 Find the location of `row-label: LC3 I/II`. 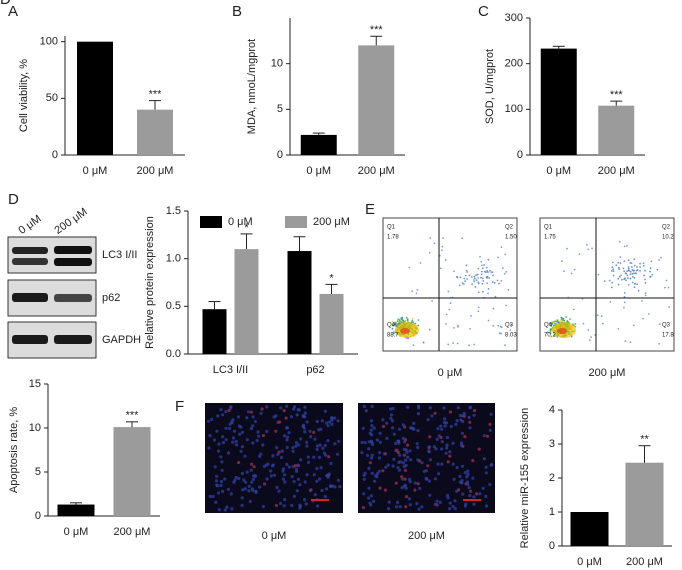

row-label: LC3 I/II is located at coordinates (119, 255).